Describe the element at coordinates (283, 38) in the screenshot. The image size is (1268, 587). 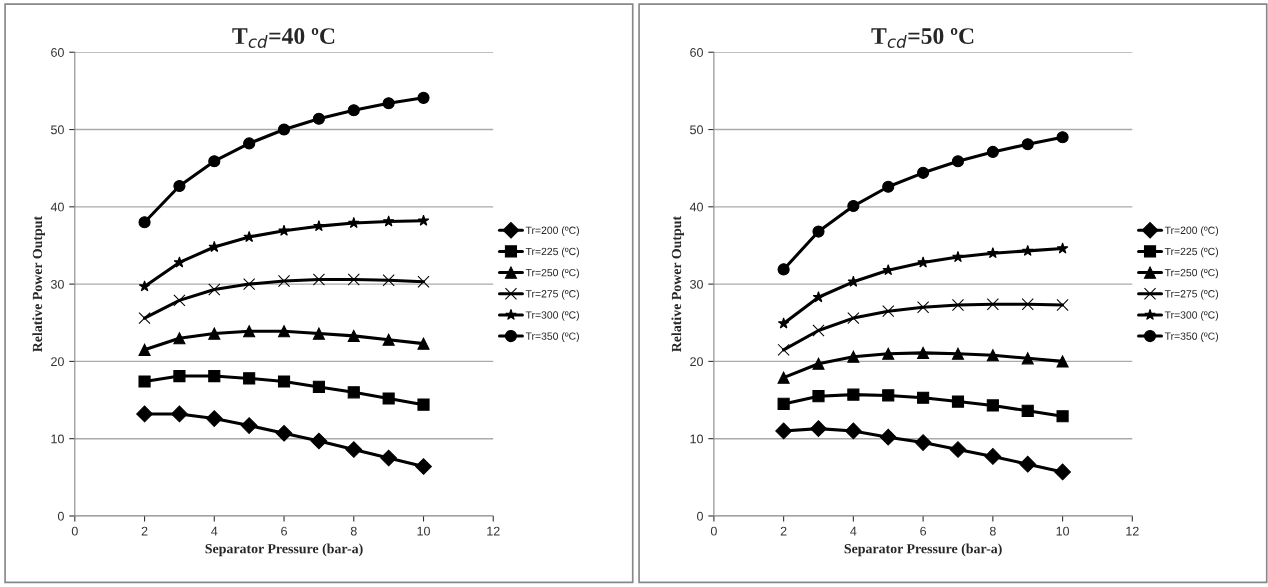
I see `chart-title: T$_{cd}$=40 ºC` at that location.